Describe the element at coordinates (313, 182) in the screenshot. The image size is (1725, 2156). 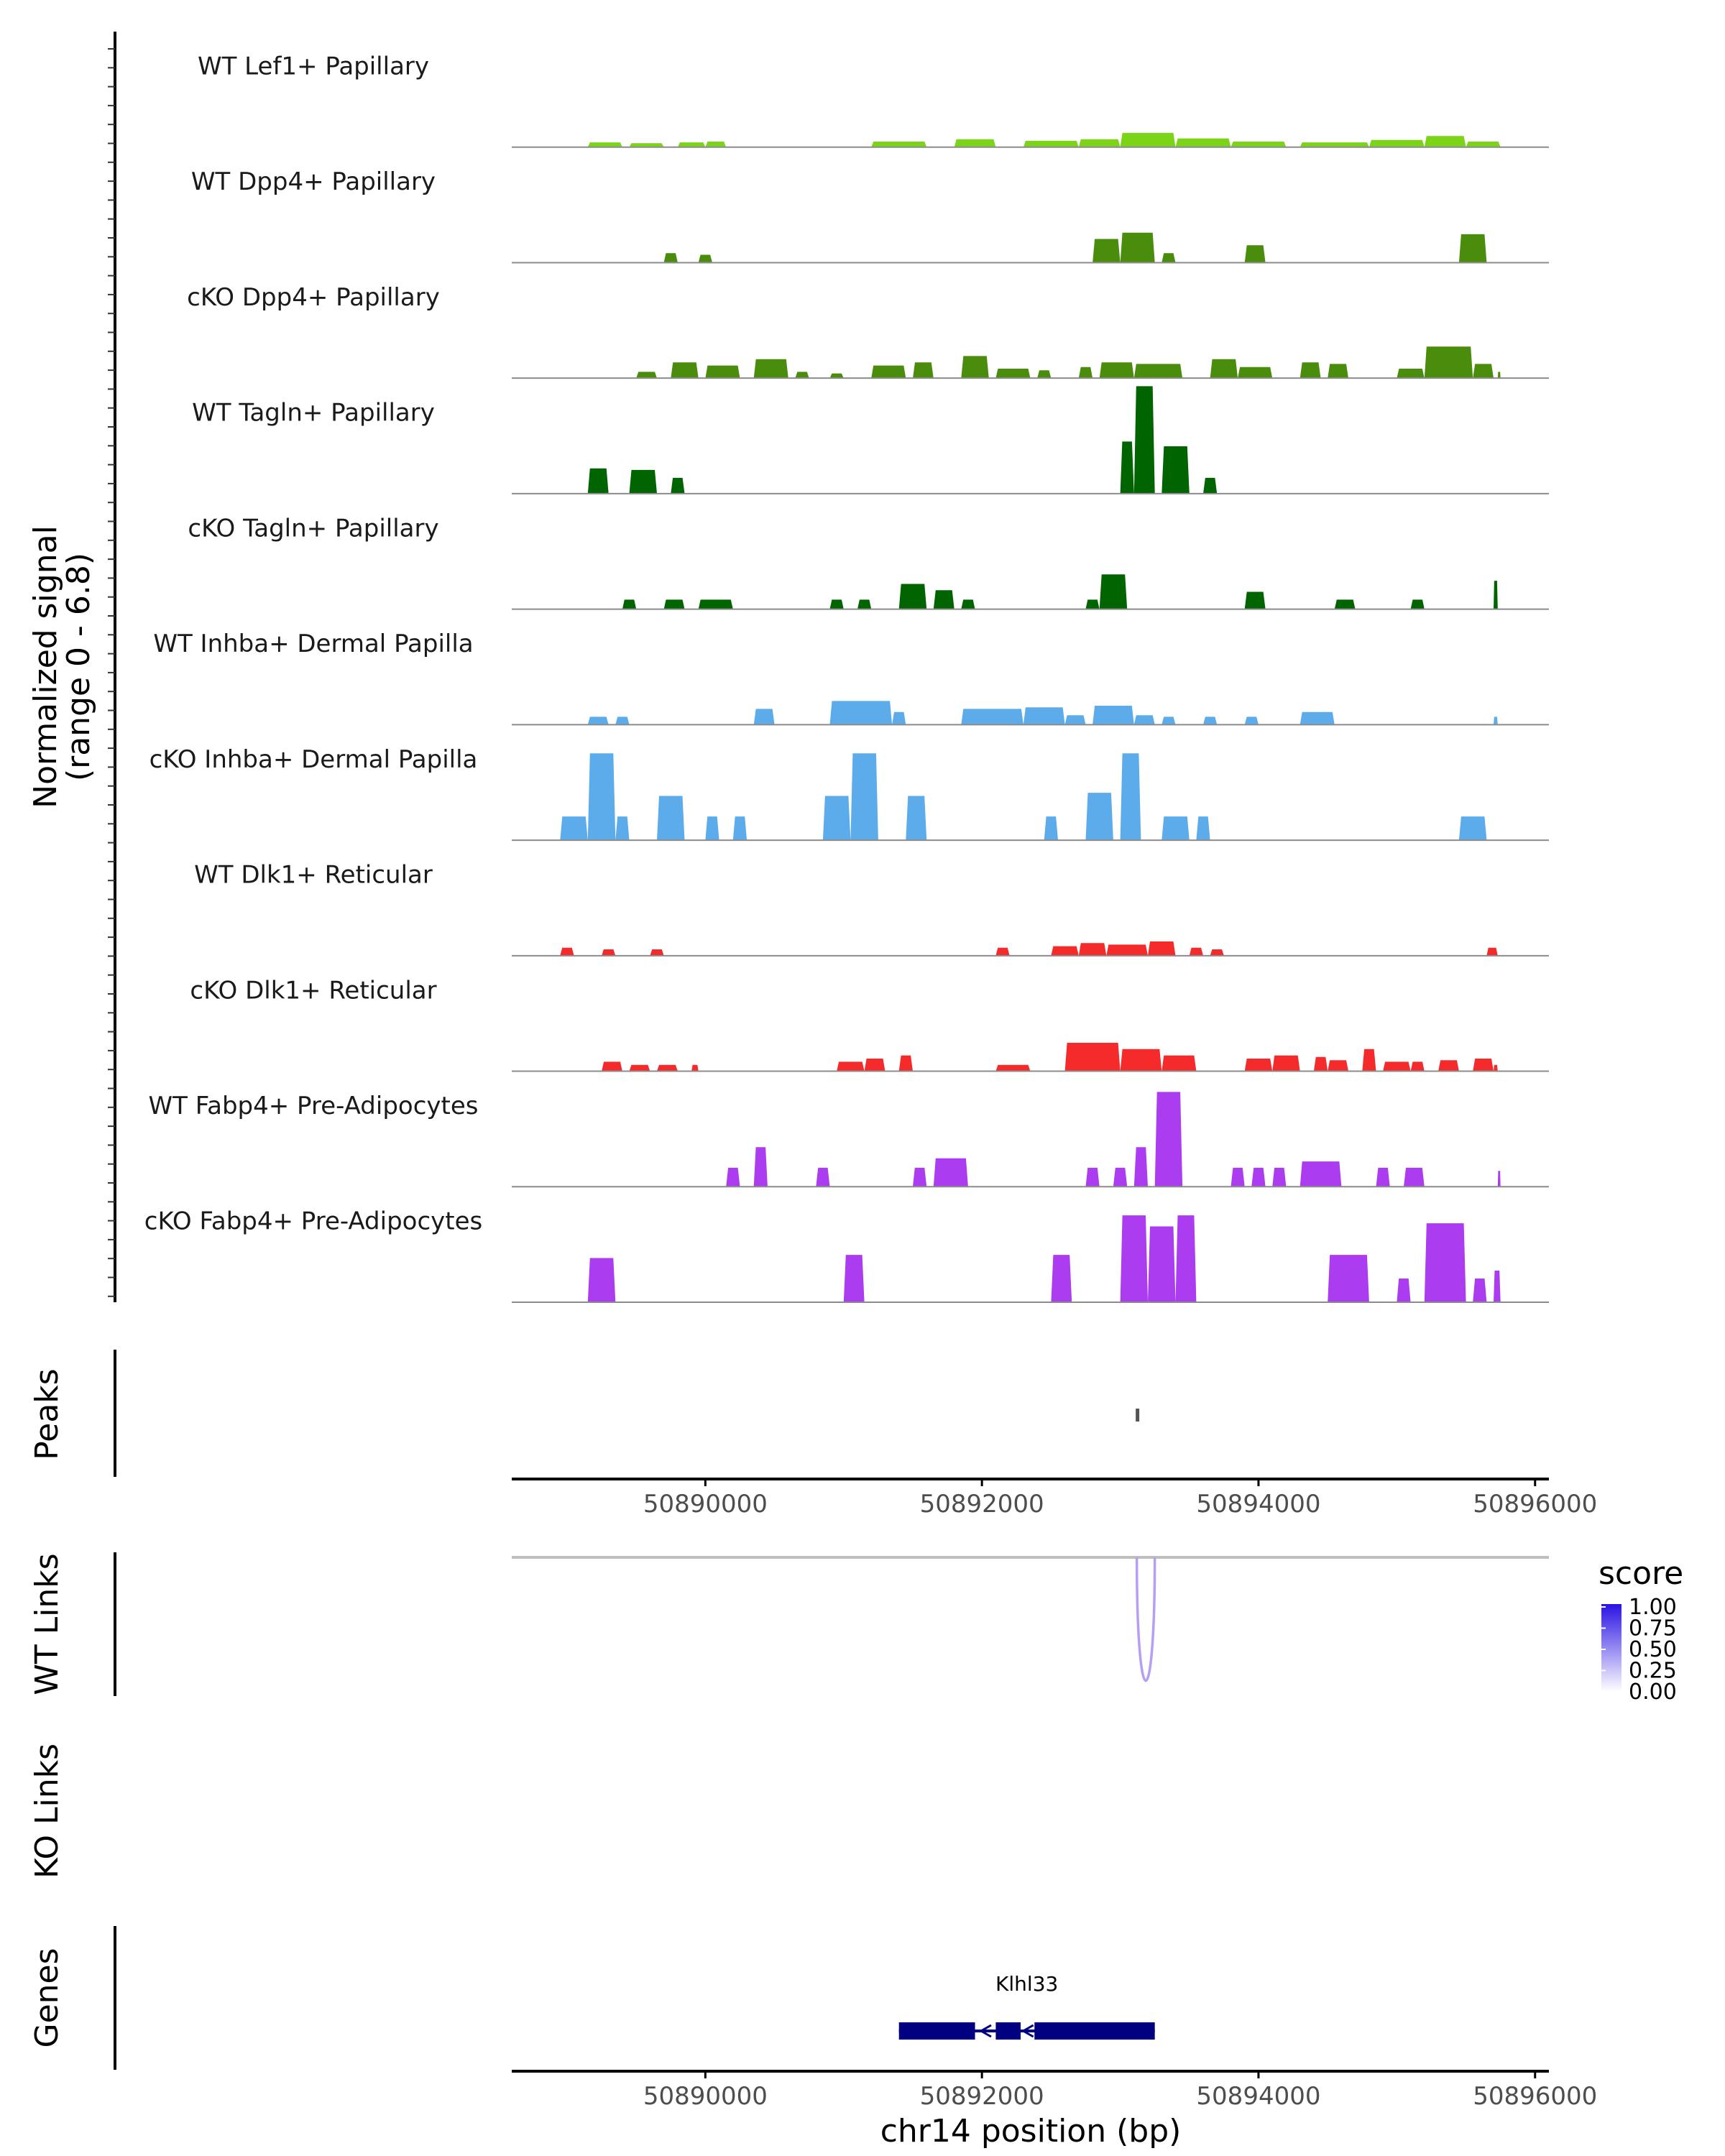
I see `track-label: WT Dpp4+ Papillary` at that location.